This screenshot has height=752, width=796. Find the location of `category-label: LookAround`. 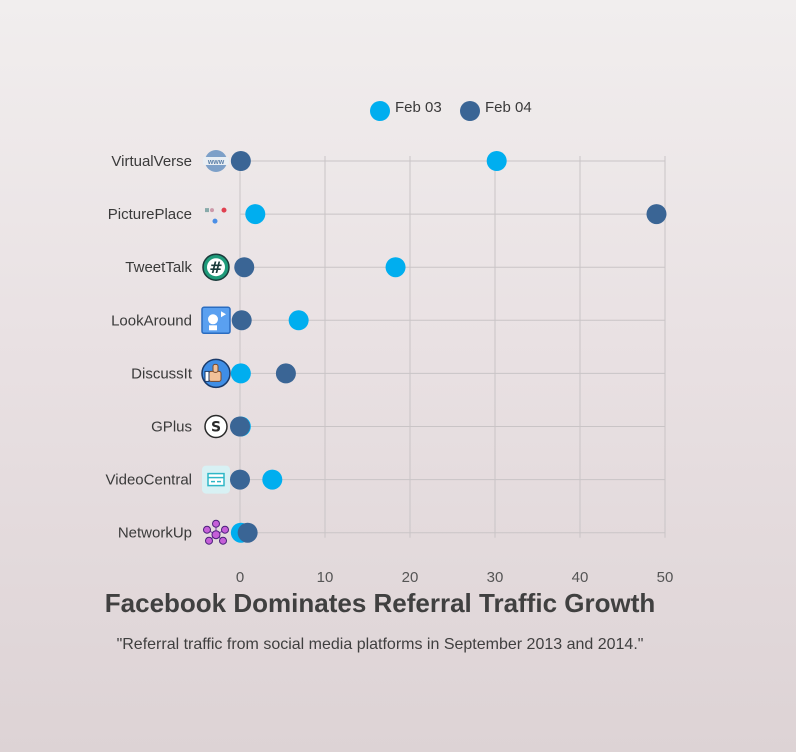

category-label: LookAround is located at coordinates (151, 320).